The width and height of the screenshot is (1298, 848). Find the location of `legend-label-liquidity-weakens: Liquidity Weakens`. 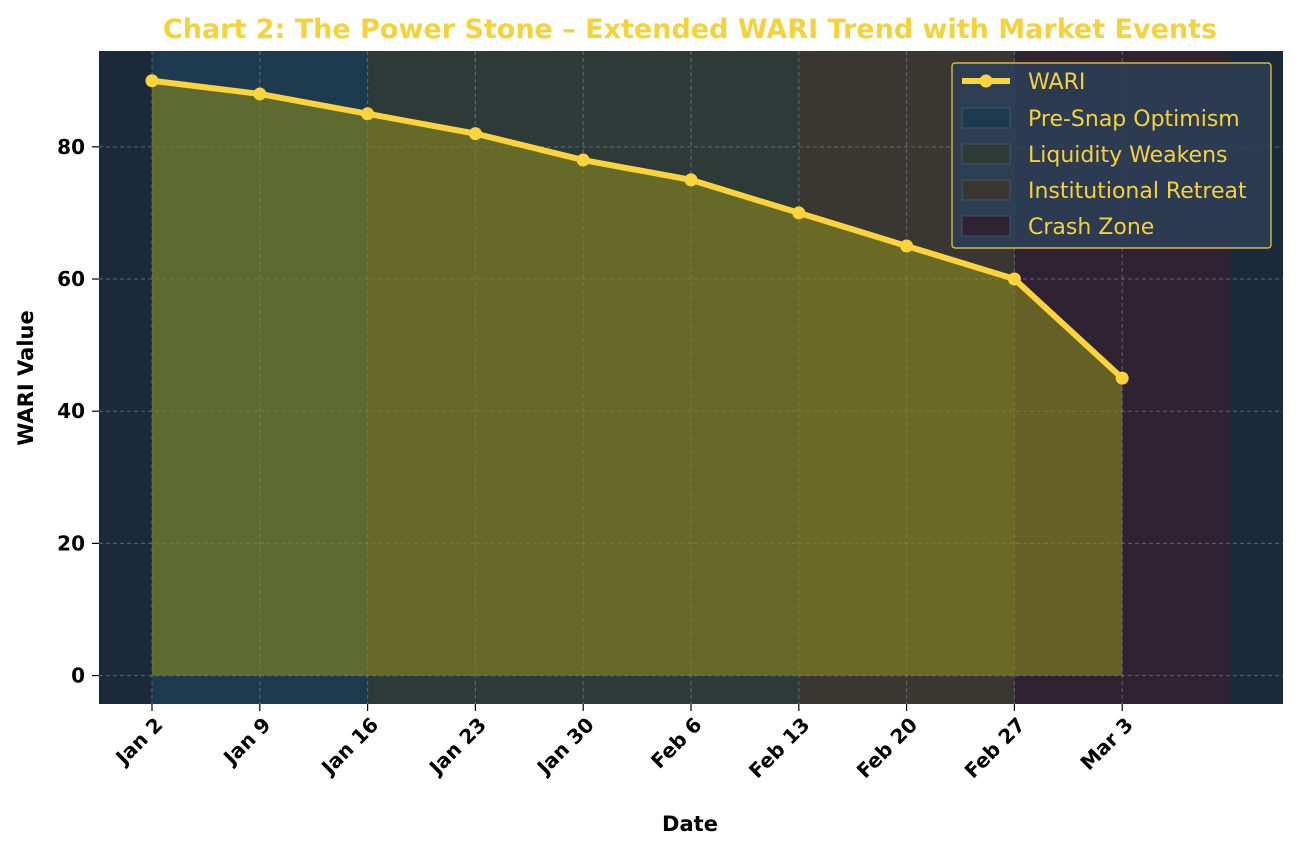

legend-label-liquidity-weakens: Liquidity Weakens is located at coordinates (1127, 155).